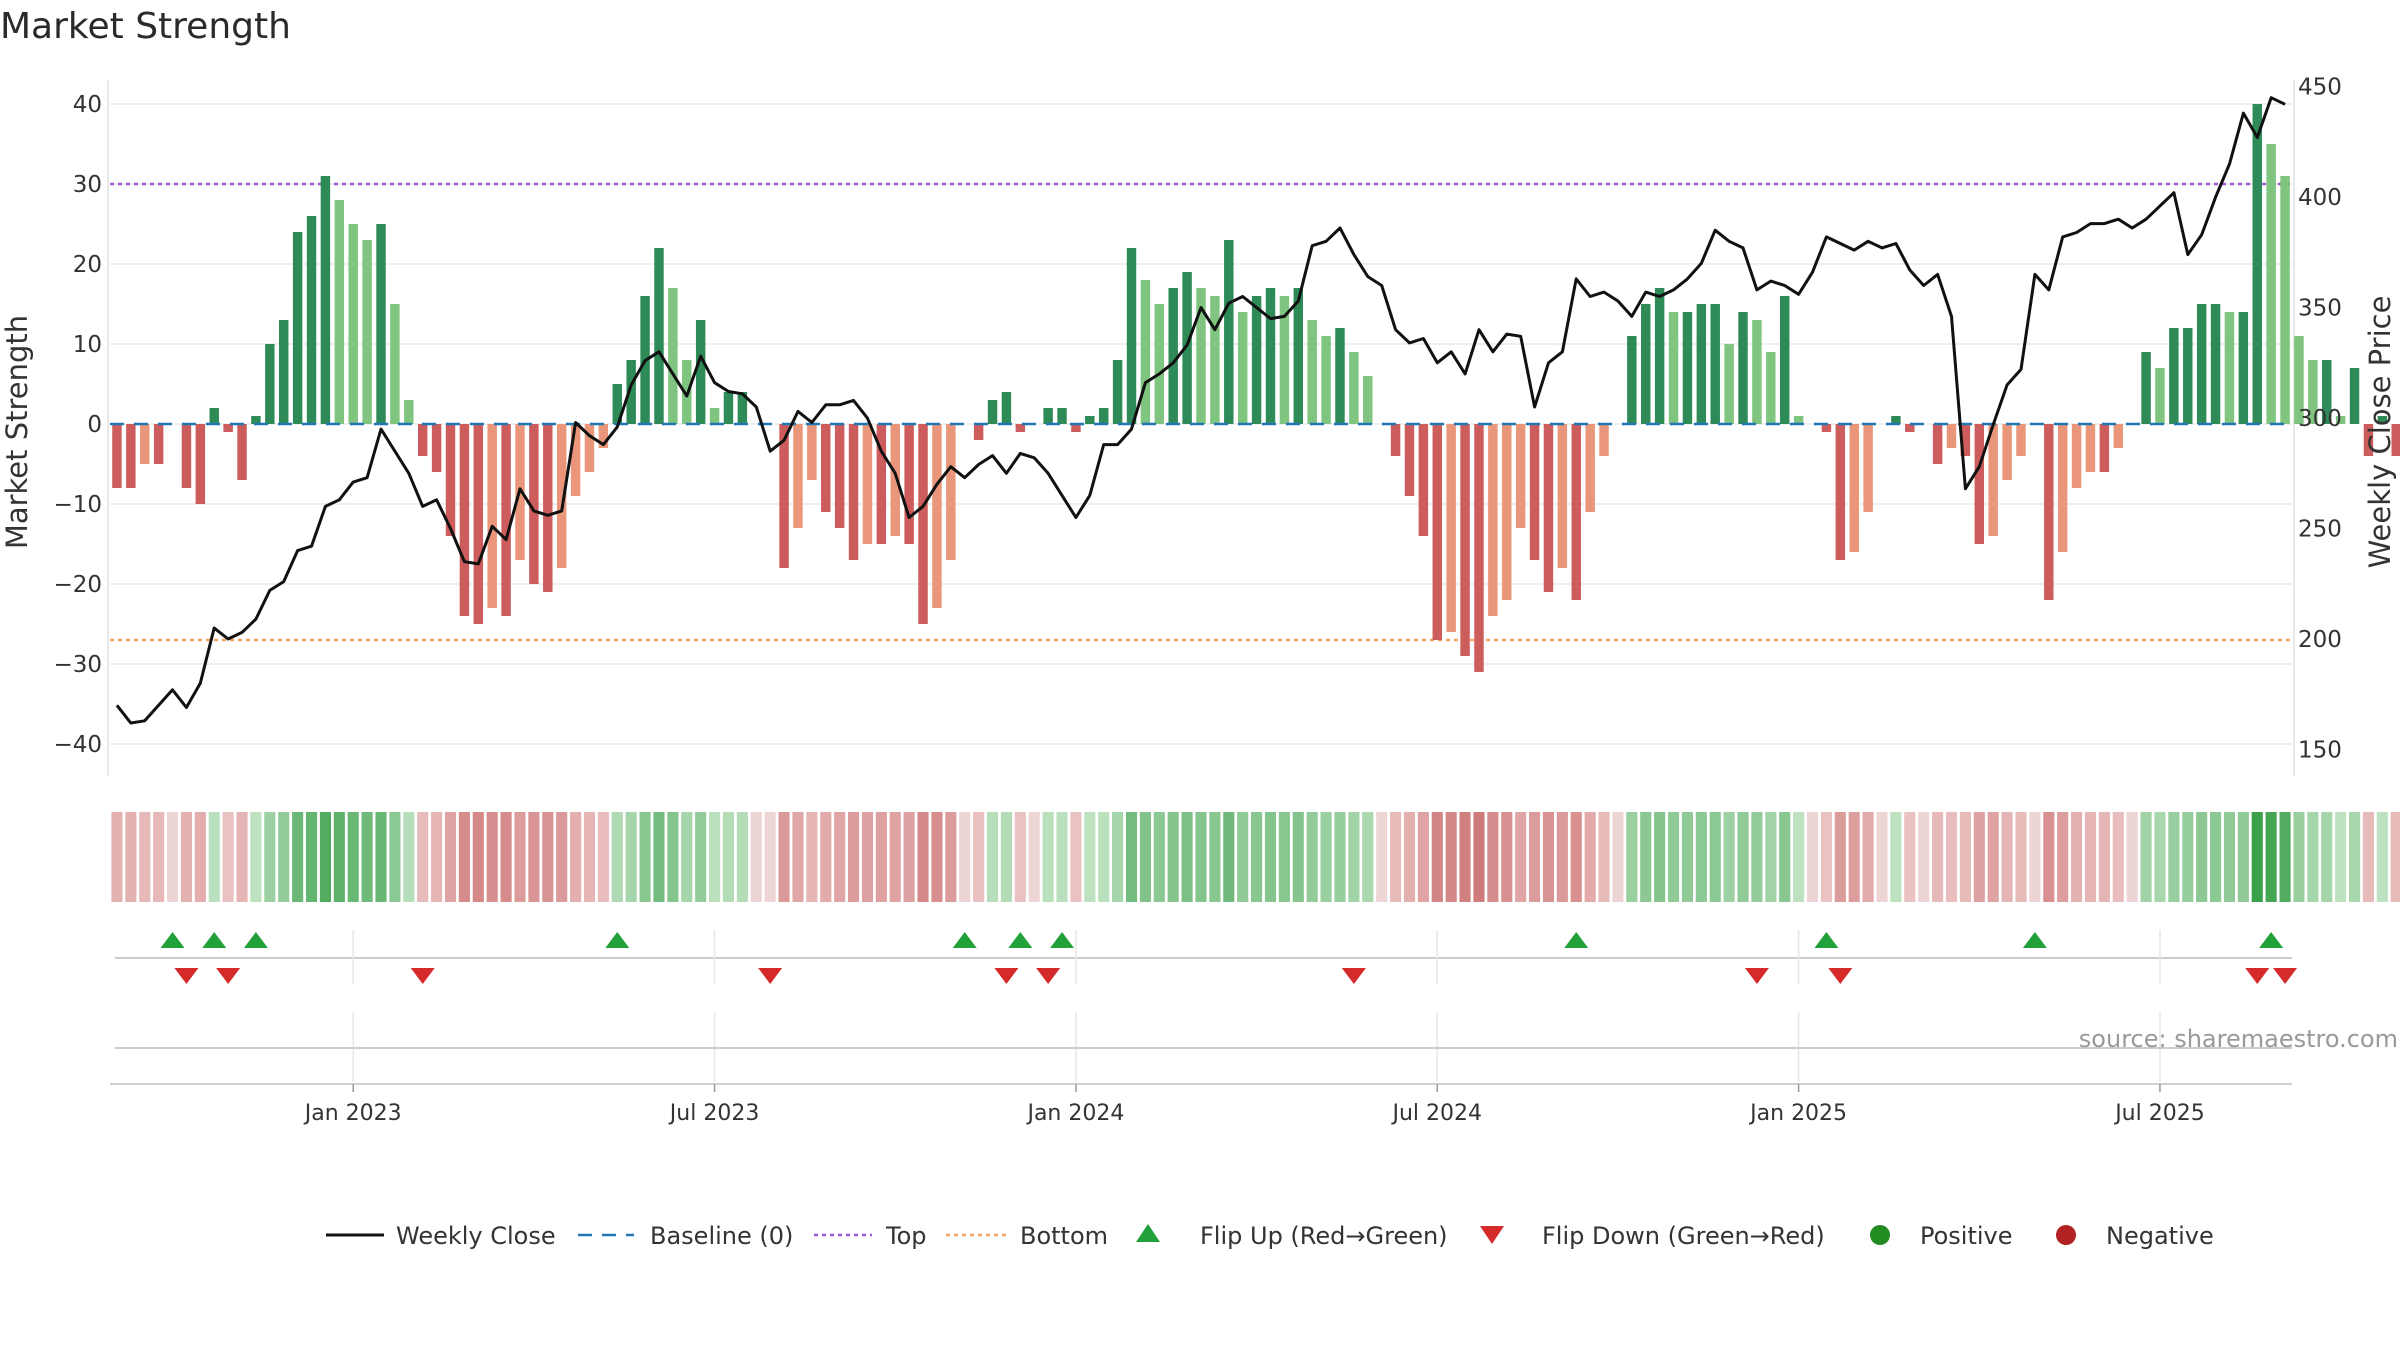 This screenshot has width=2400, height=1350. I want to click on legend-negative-icon, so click(2066, 1235).